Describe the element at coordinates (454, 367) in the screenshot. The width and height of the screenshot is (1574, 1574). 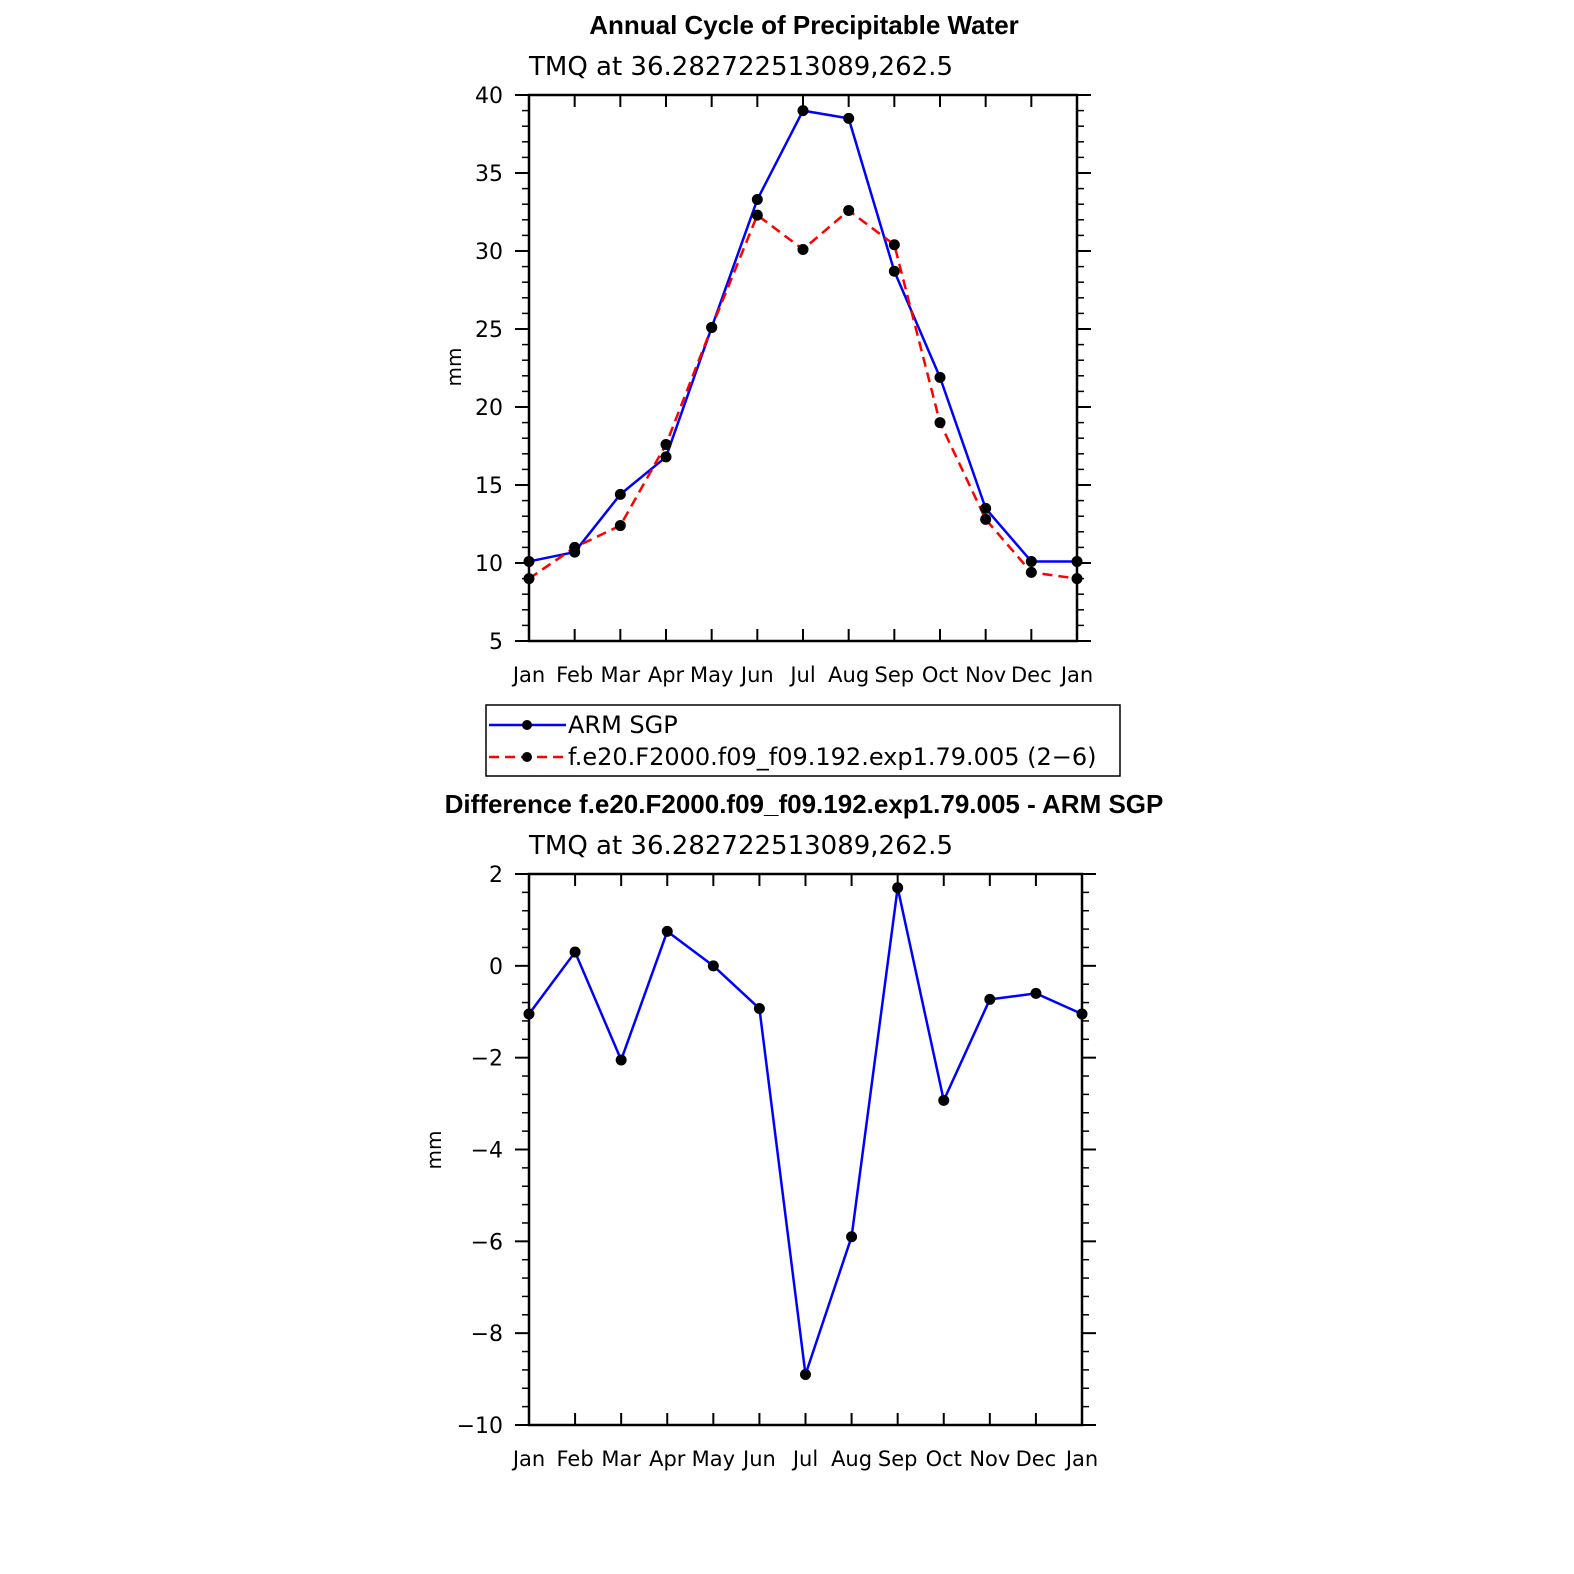
I see `chart1-ylabel: mm` at that location.